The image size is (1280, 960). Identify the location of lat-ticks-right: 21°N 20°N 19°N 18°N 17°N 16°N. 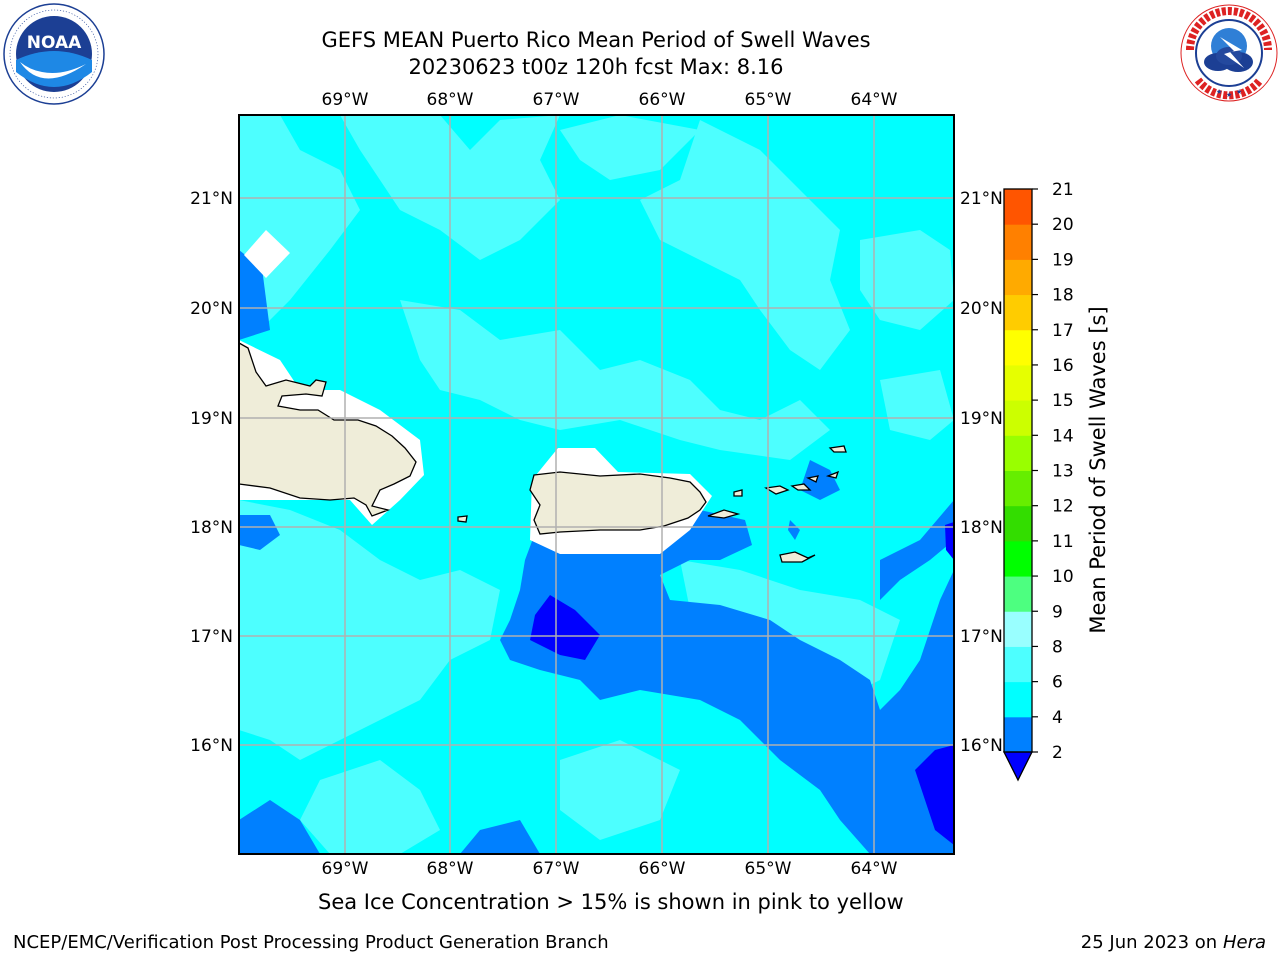
(981, 472).